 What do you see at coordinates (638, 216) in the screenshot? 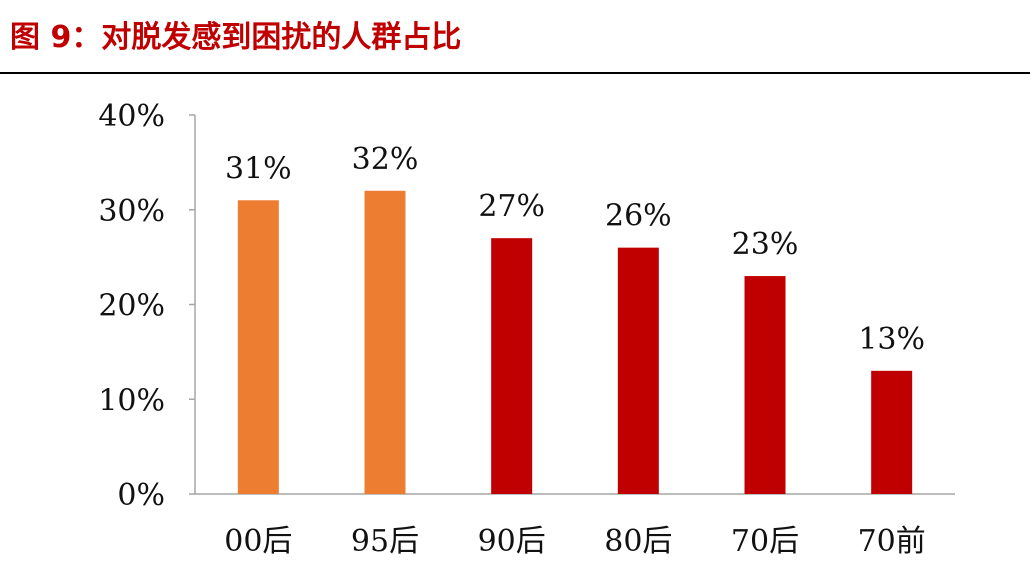
I see `data-label: 26%` at bounding box center [638, 216].